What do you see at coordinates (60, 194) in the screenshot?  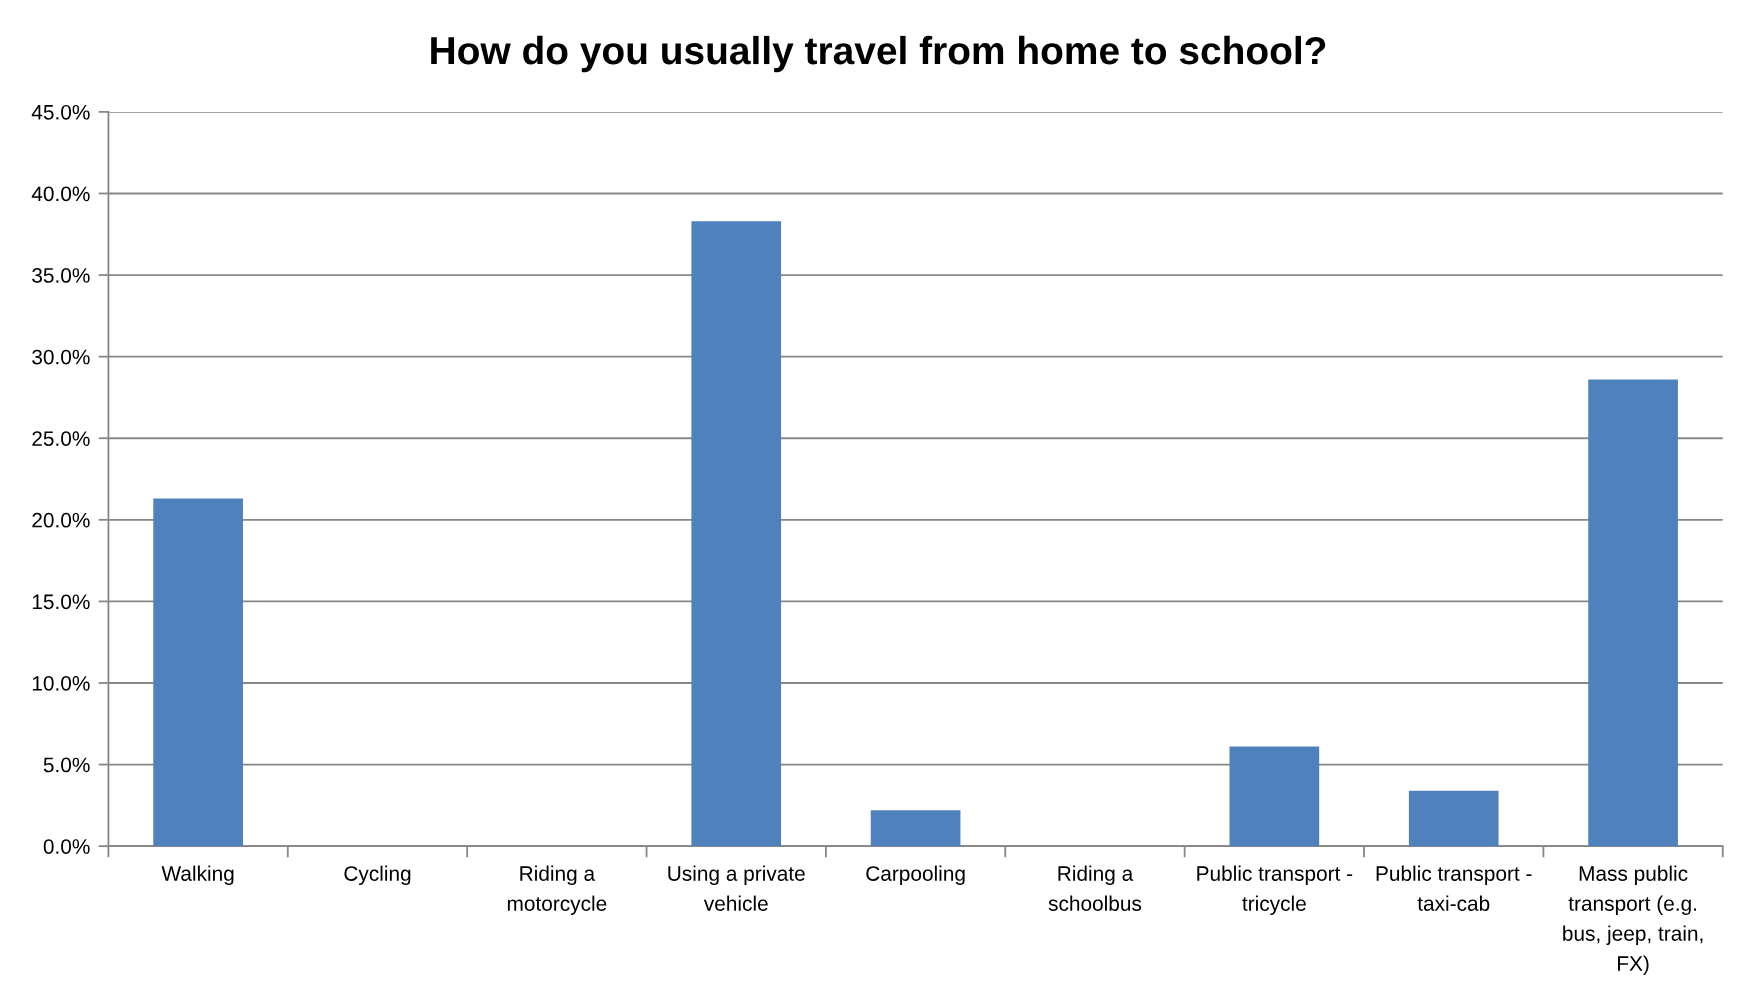 I see `y-tick-label: 40.0%` at bounding box center [60, 194].